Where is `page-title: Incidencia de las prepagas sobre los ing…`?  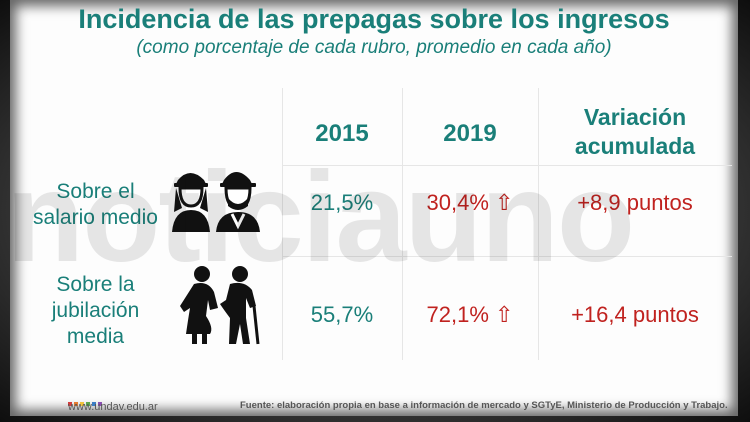
page-title: Incidencia de las prepagas sobre los ing… is located at coordinates (374, 19).